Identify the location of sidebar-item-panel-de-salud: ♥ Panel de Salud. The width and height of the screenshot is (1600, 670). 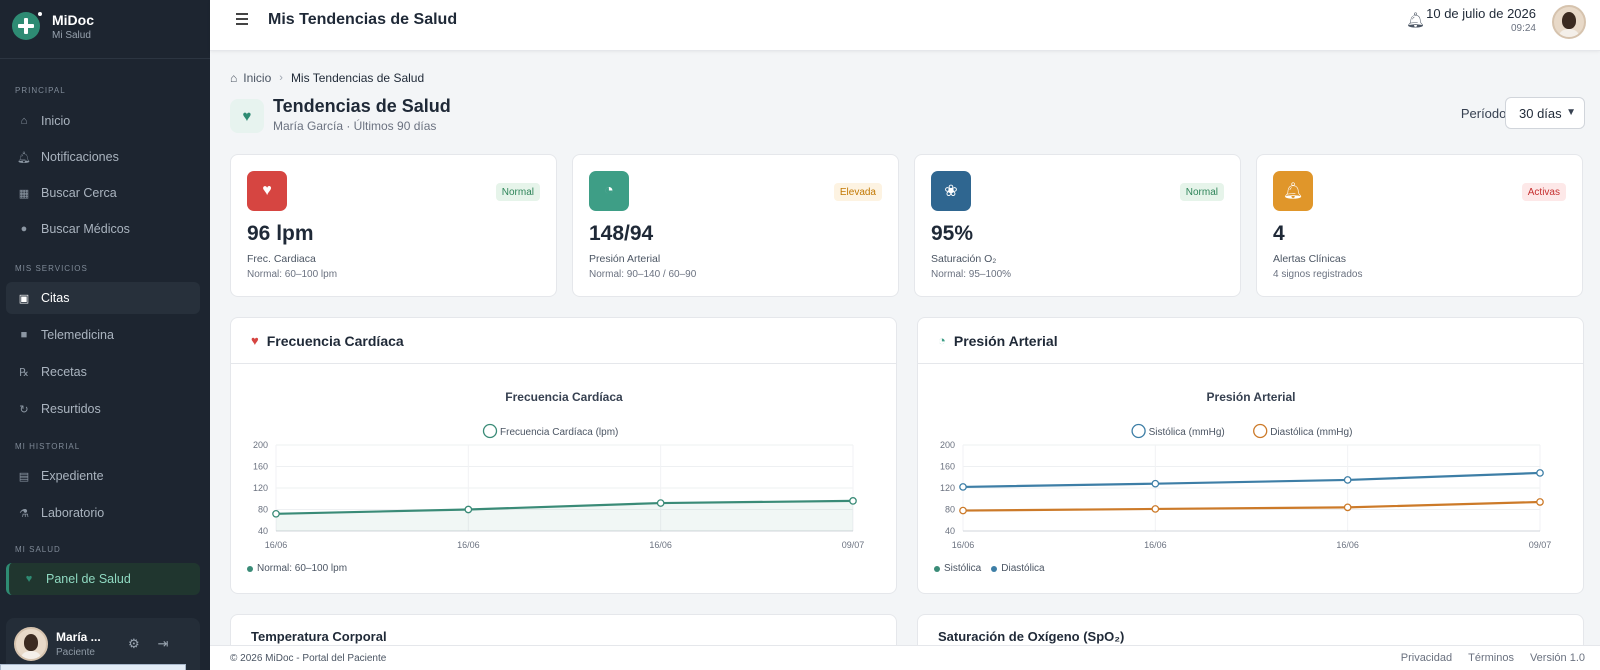
(103, 579).